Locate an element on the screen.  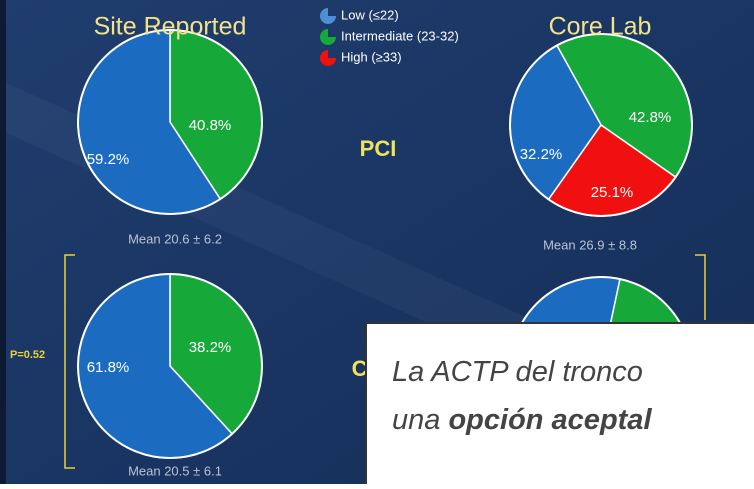
overlay-line: una opción aceptal is located at coordinates (522, 420).